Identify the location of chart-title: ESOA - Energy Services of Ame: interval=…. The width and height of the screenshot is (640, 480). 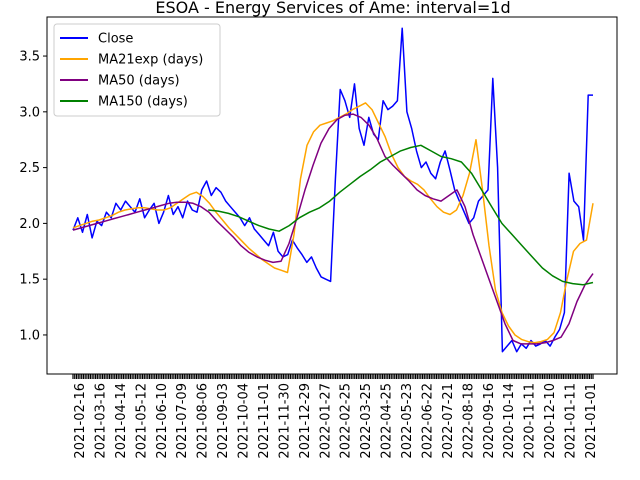
(332, 8).